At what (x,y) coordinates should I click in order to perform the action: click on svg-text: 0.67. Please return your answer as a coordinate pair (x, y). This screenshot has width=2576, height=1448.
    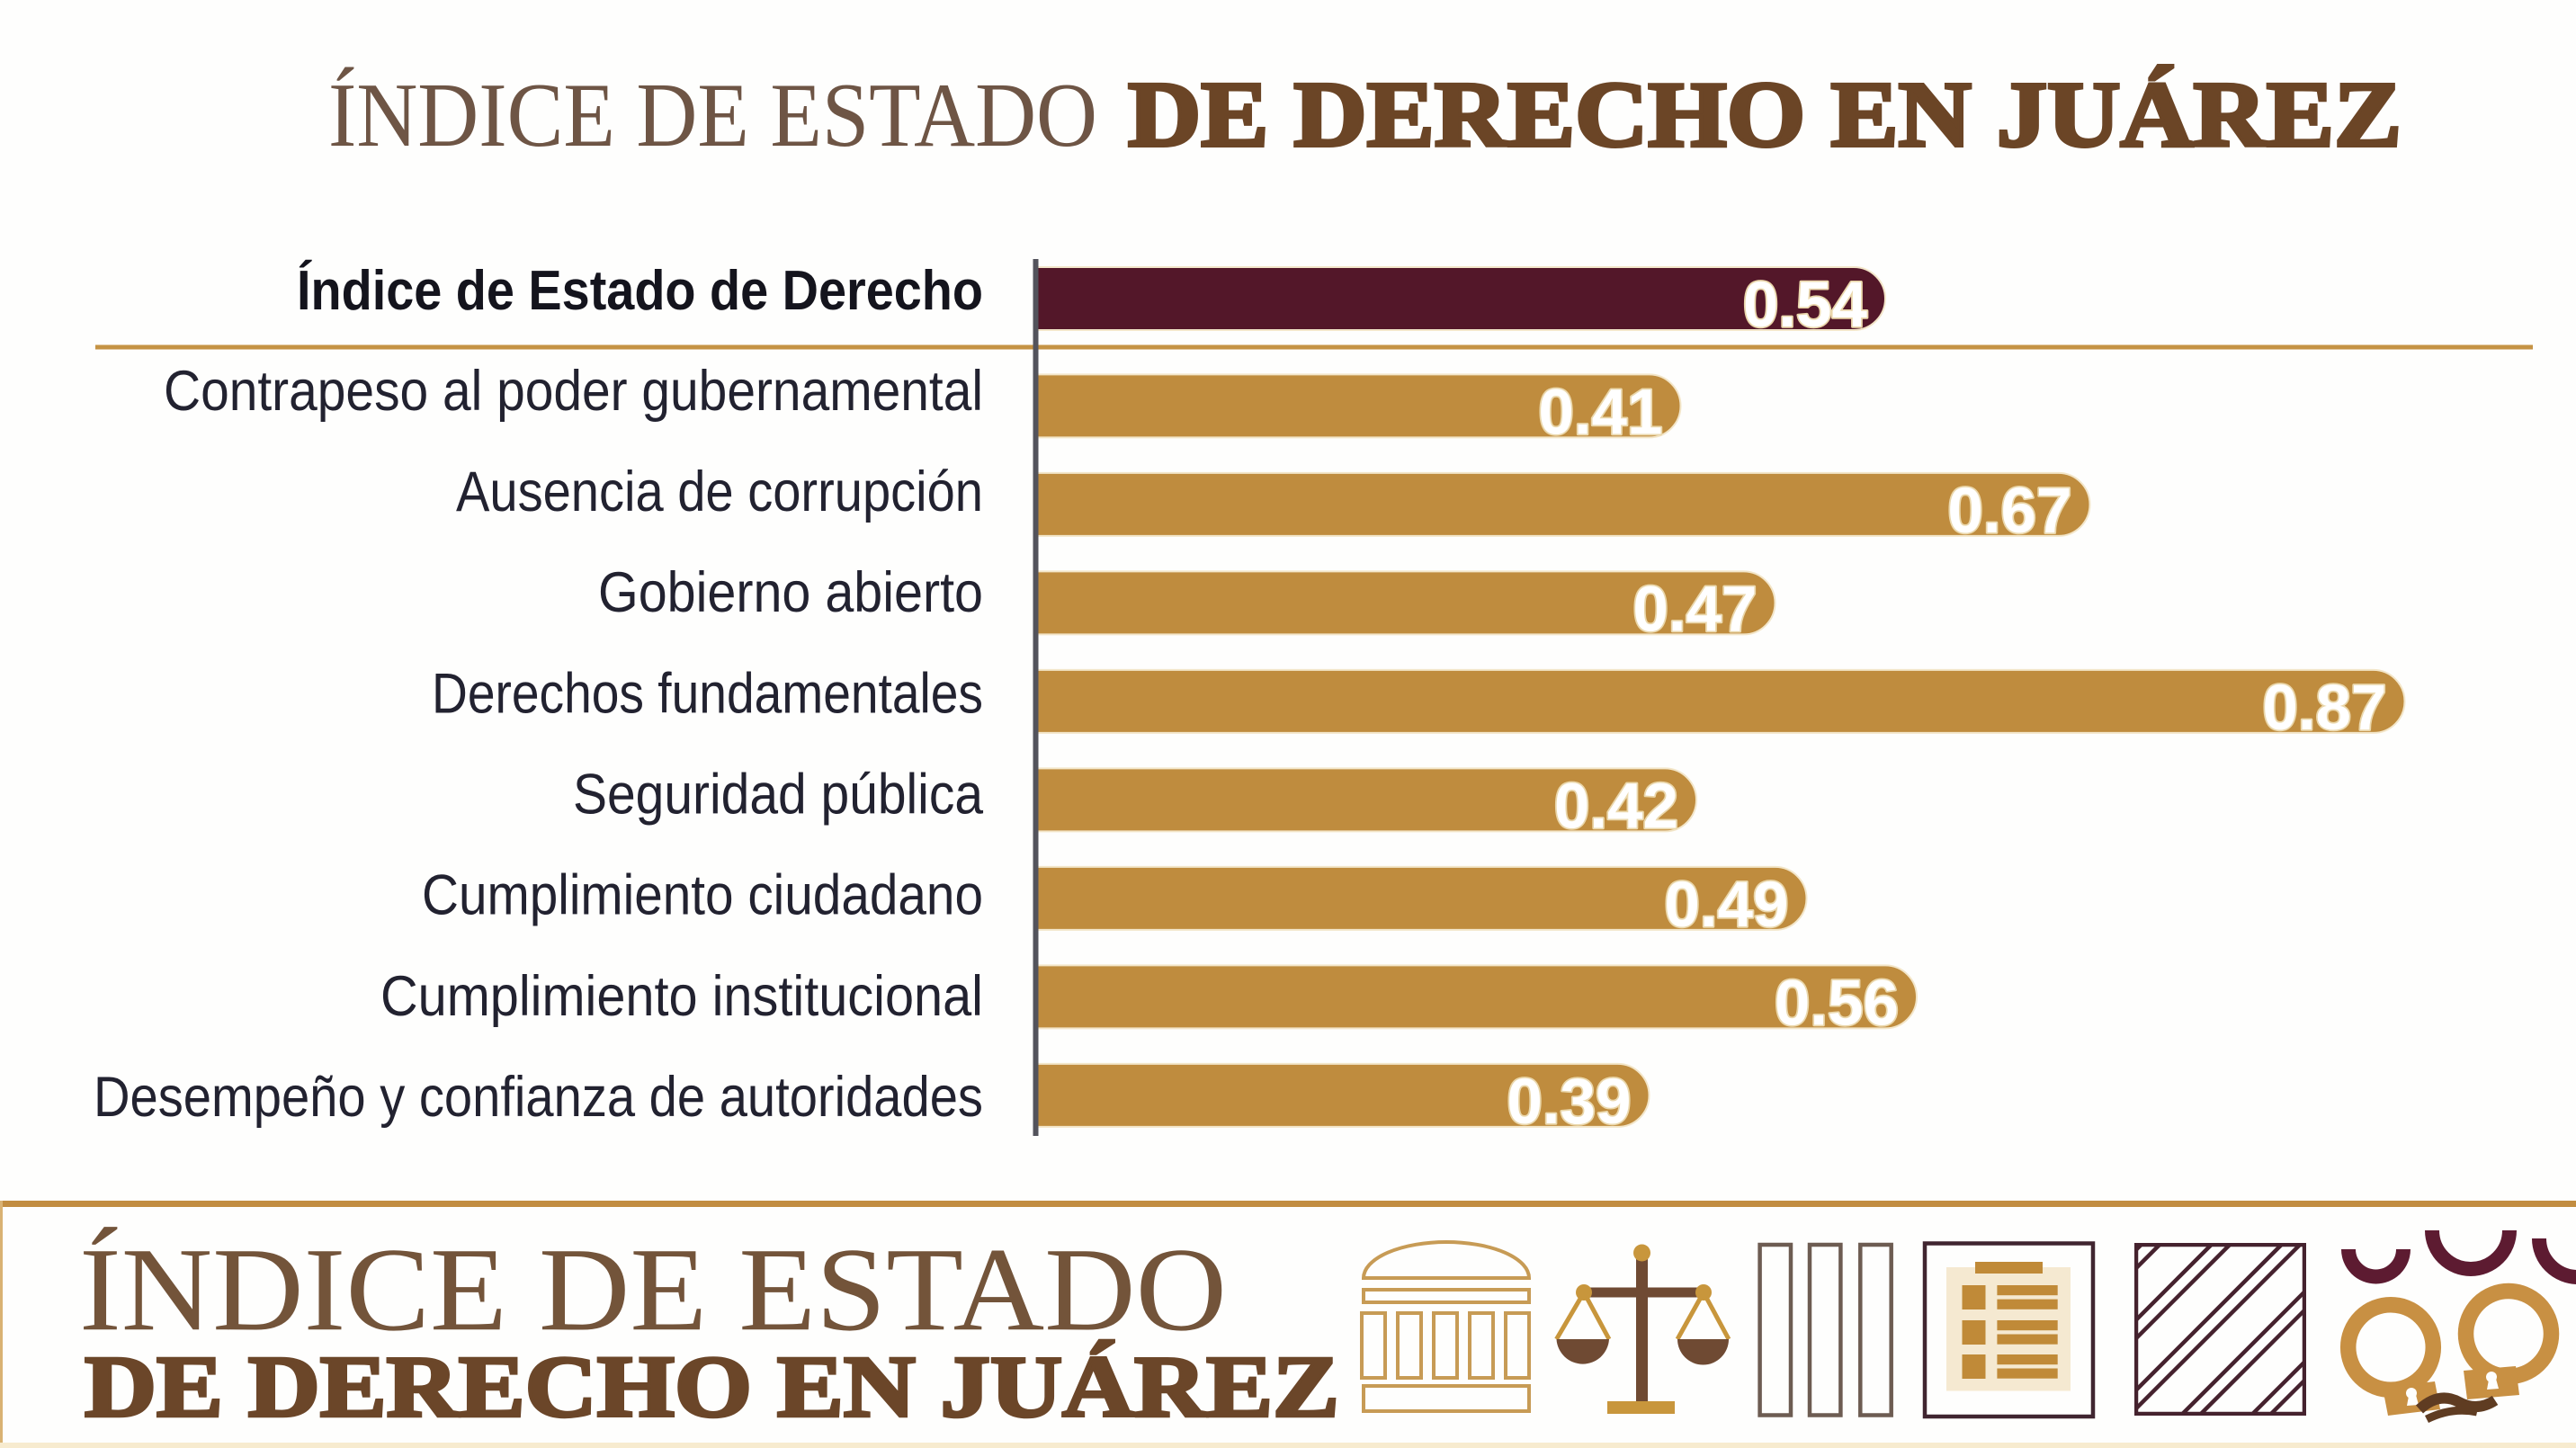
    Looking at the image, I should click on (2009, 512).